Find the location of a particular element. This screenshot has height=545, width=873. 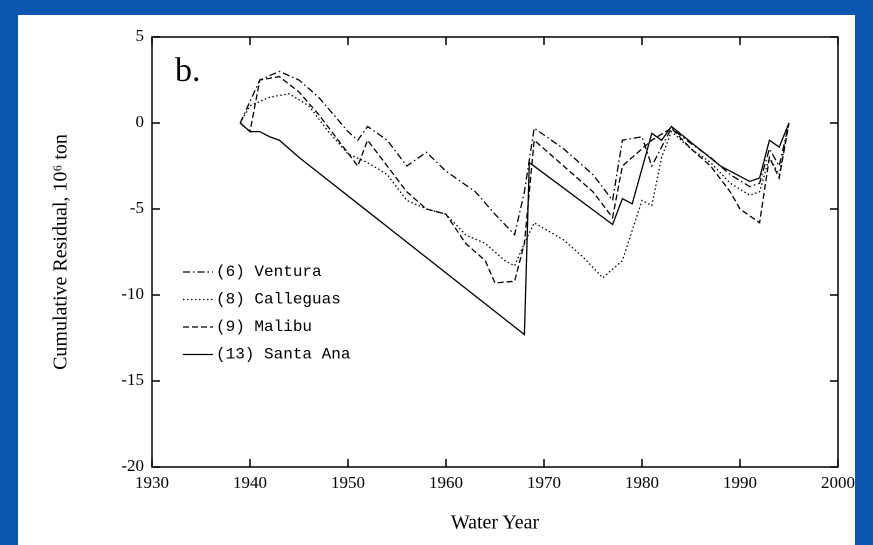

x-tick-label: 1980 is located at coordinates (642, 482).